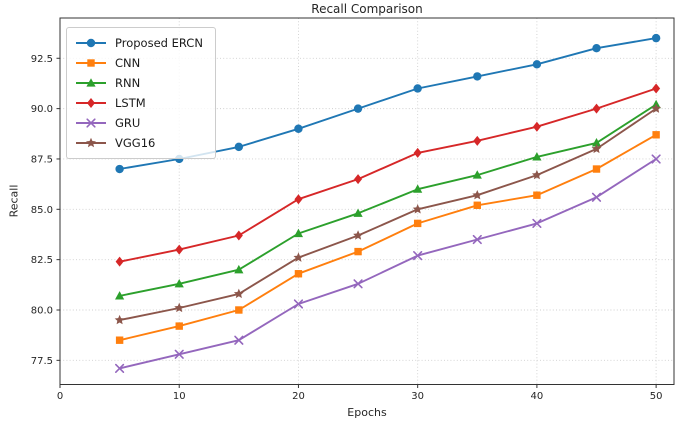 The image size is (685, 427). What do you see at coordinates (298, 396) in the screenshot?
I see `x-tick-label: 20` at bounding box center [298, 396].